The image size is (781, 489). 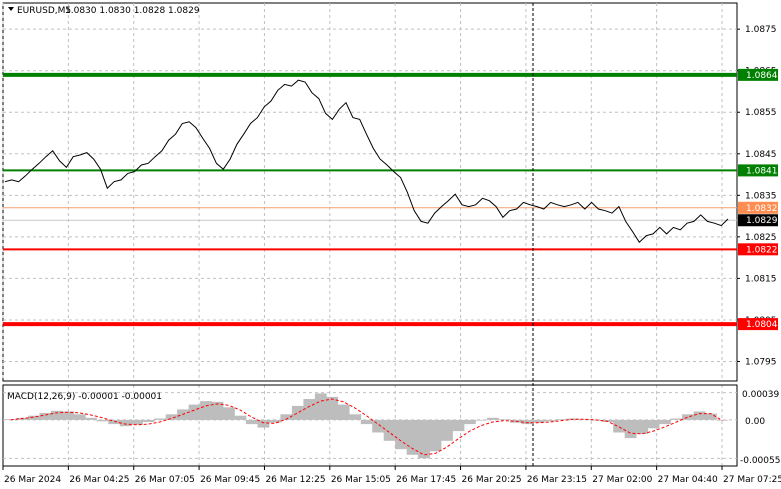 I want to click on level-tags: 1.0864 1.0841 1.0832 1.0829 1.0822 1.0804, so click(x=758, y=199).